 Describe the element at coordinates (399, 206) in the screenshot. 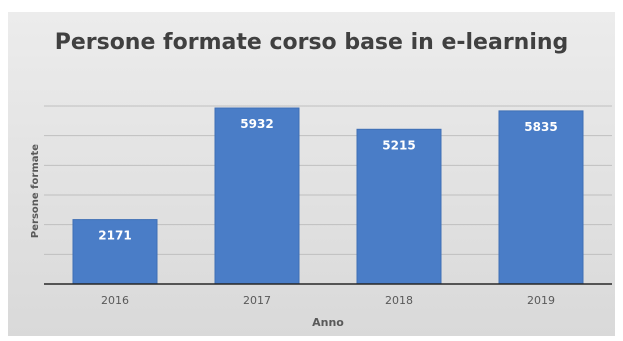

I see `bar-2018` at that location.